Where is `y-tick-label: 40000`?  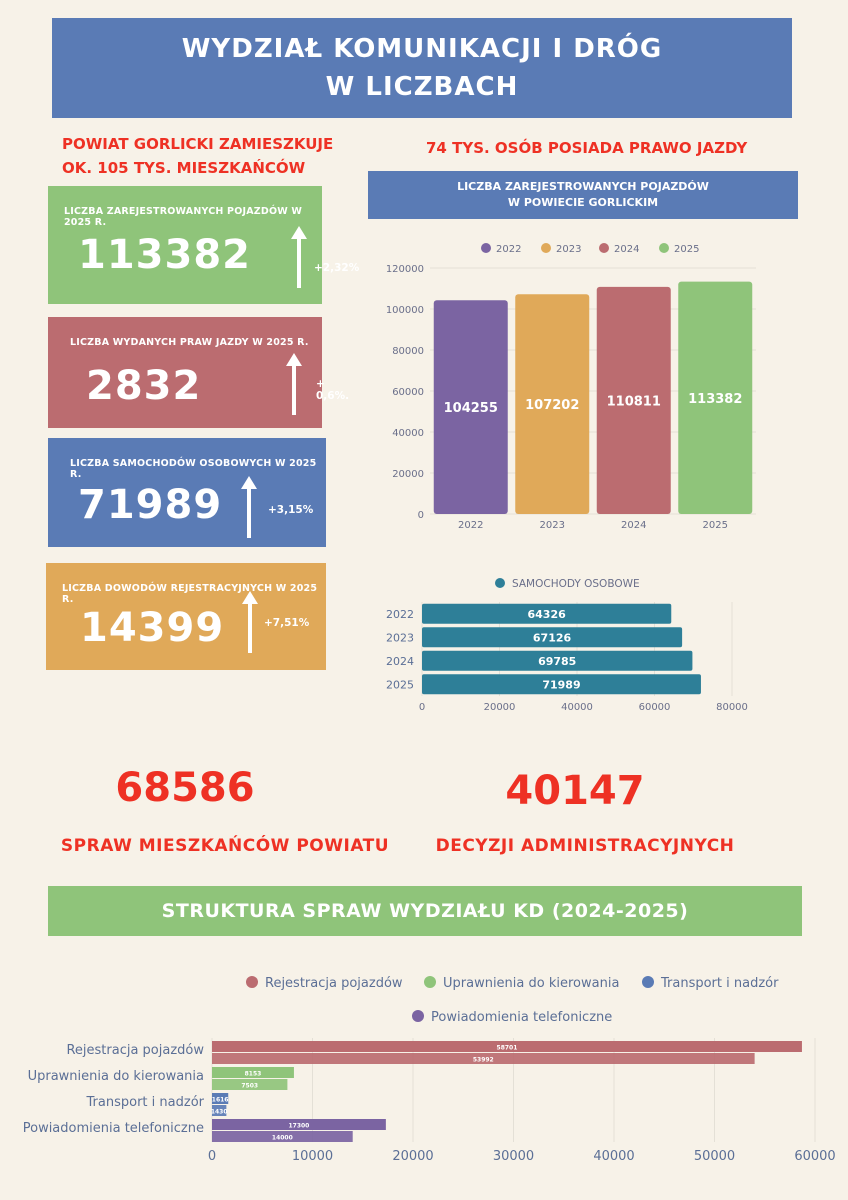
y-tick-label: 40000 is located at coordinates (408, 433).